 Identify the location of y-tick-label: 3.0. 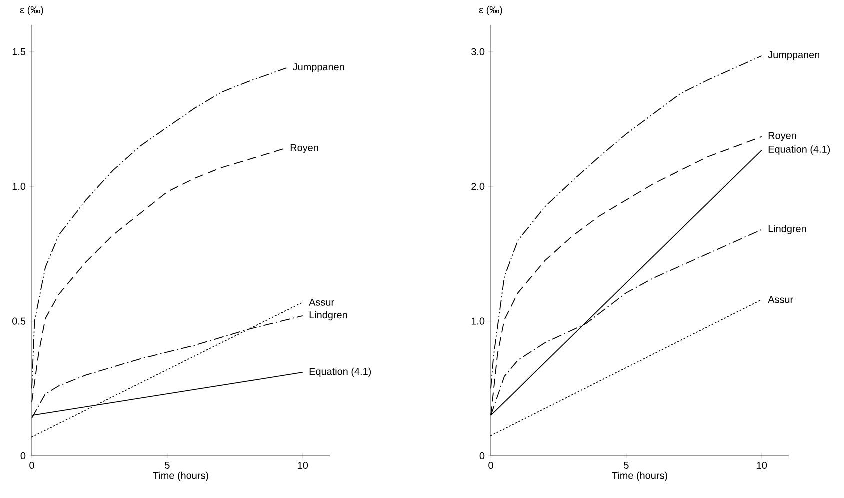
(478, 52).